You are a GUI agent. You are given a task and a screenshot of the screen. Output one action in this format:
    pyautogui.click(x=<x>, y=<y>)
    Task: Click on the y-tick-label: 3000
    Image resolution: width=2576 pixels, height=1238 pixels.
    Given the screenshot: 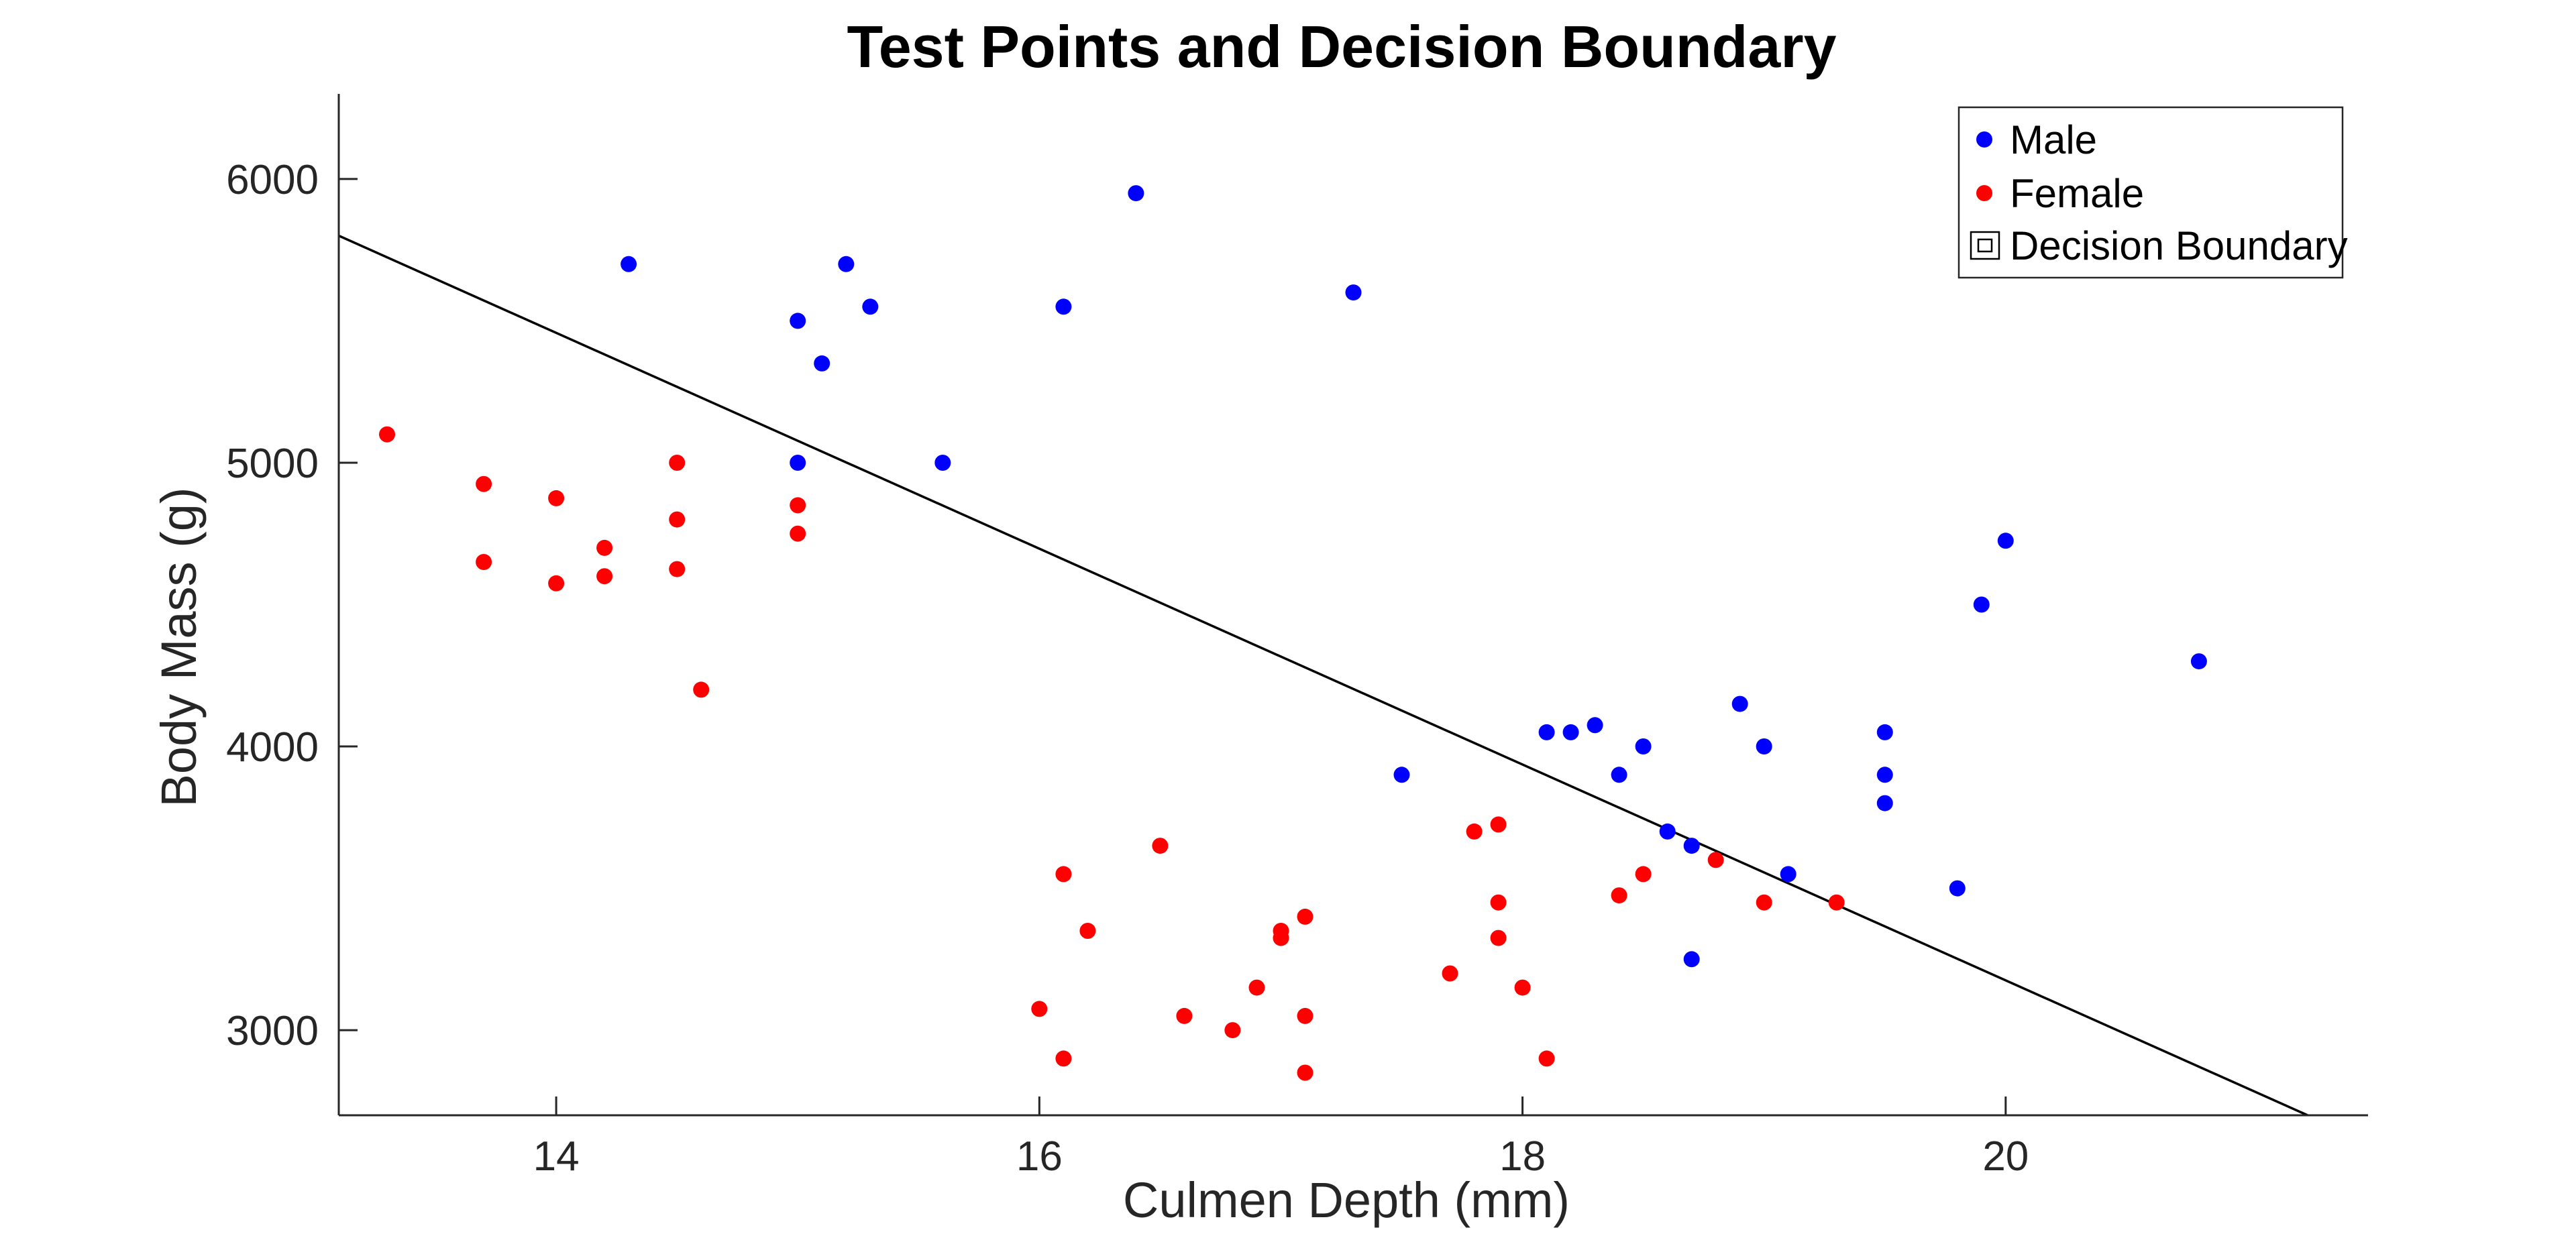 What is the action you would take?
    pyautogui.click(x=272, y=1031)
    